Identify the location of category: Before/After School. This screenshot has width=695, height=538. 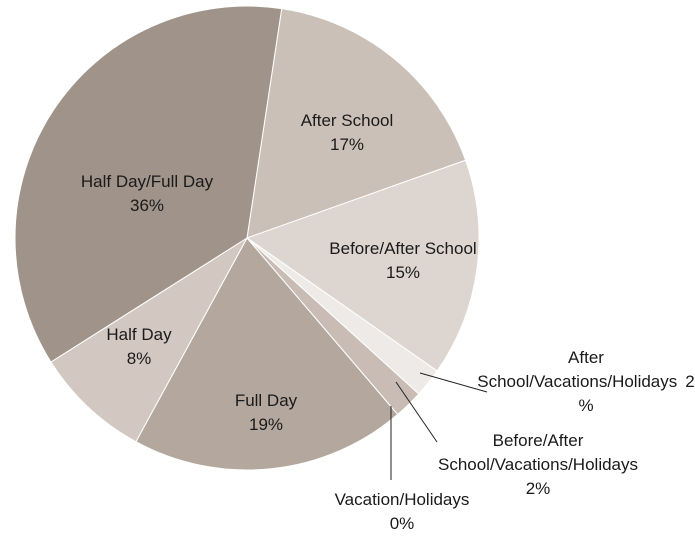
(403, 248).